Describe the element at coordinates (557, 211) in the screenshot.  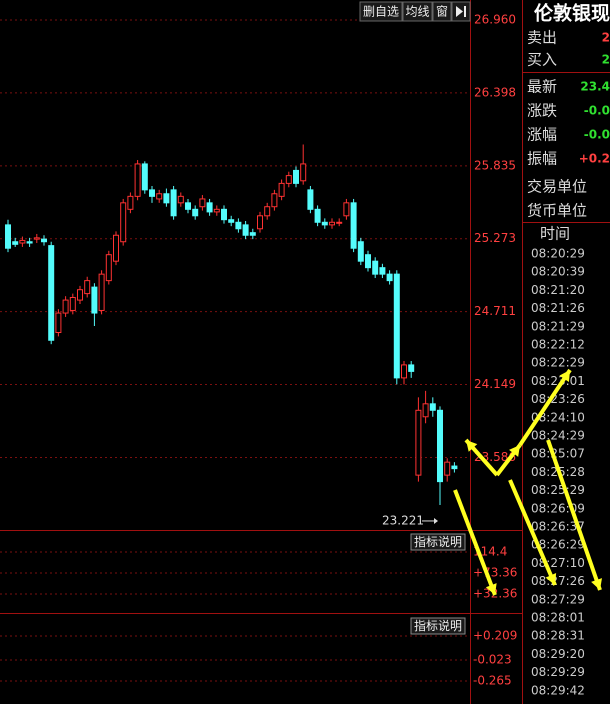
I see `quote-label: 货币单位` at that location.